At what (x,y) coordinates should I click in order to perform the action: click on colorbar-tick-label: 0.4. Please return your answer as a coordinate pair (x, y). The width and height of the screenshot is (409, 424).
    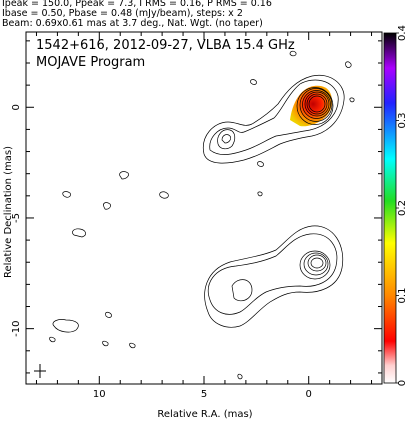
    Looking at the image, I should click on (402, 33).